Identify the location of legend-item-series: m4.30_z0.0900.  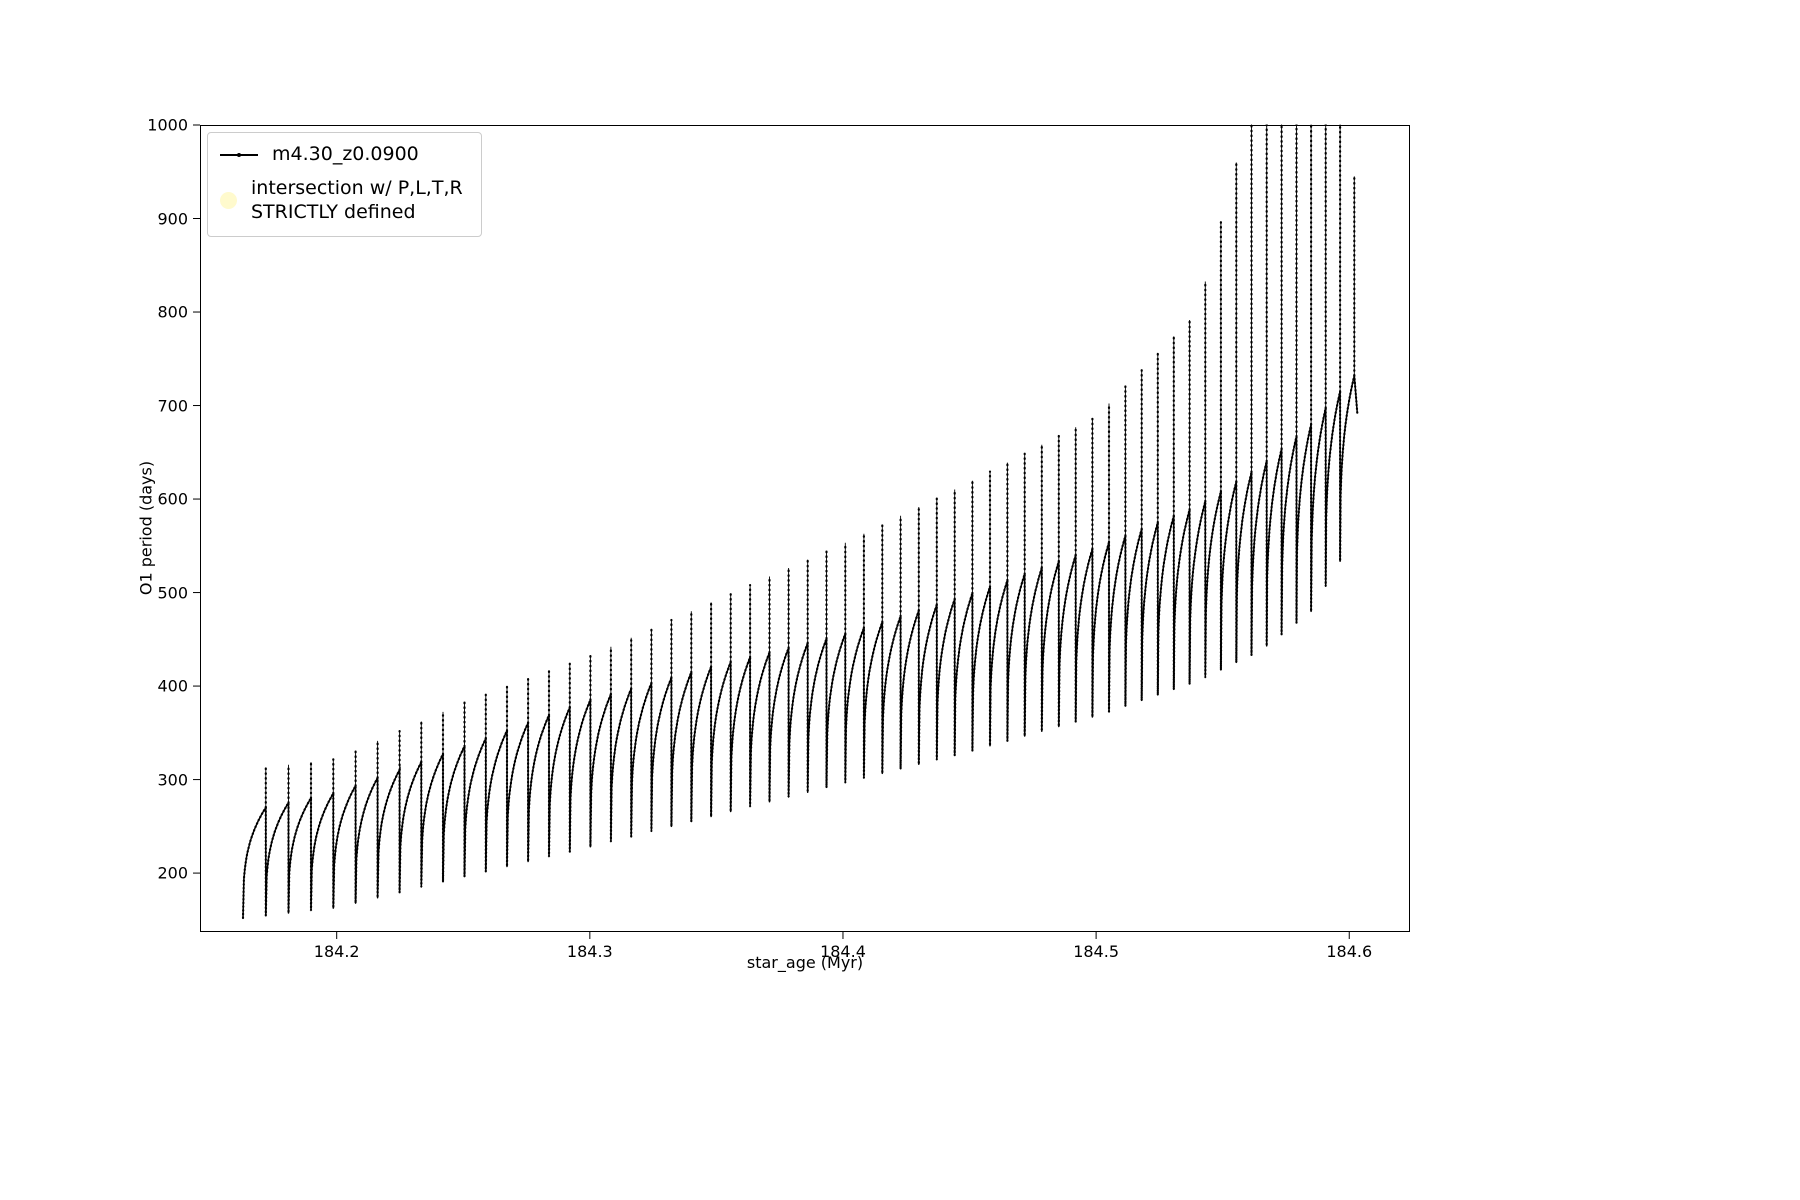
(341, 155).